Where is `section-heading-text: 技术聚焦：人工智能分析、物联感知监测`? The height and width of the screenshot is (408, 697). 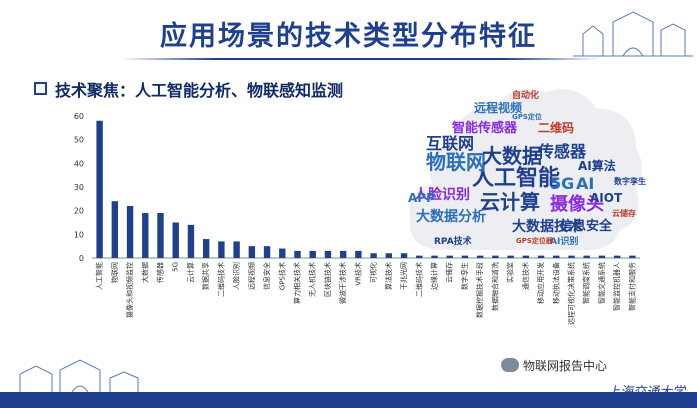 section-heading-text: 技术聚焦：人工智能分析、物联感知监测 is located at coordinates (199, 90).